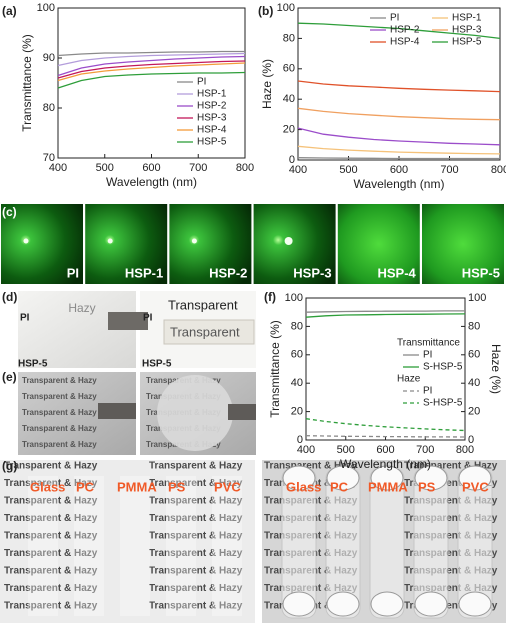 The height and width of the screenshot is (623, 506). Describe the element at coordinates (405, 42) in the screenshot. I see `legend-label: HSP-4` at that location.